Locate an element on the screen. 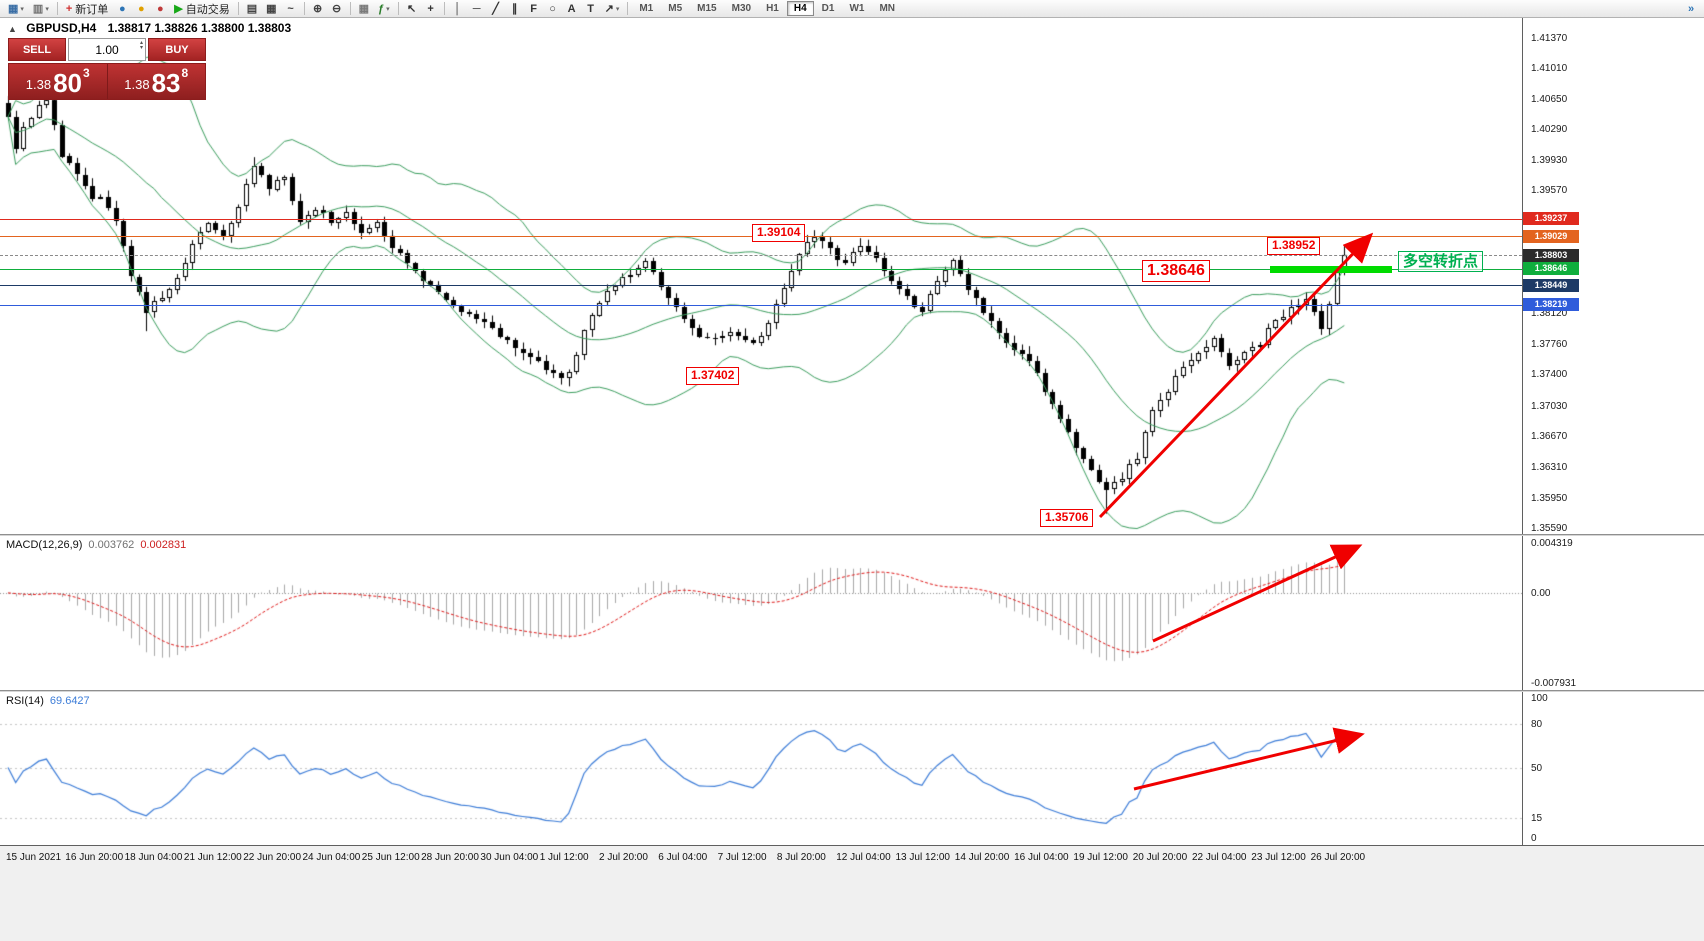 The width and height of the screenshot is (1704, 941). zoom-in-icon: ⊕ is located at coordinates (317, 9).